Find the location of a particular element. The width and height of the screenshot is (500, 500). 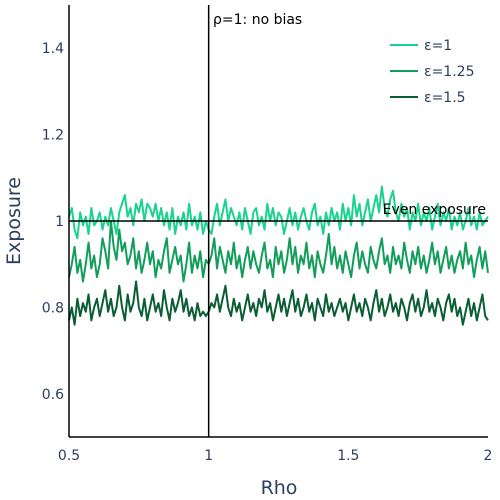

y-tick-label: 1 is located at coordinates (59, 222).